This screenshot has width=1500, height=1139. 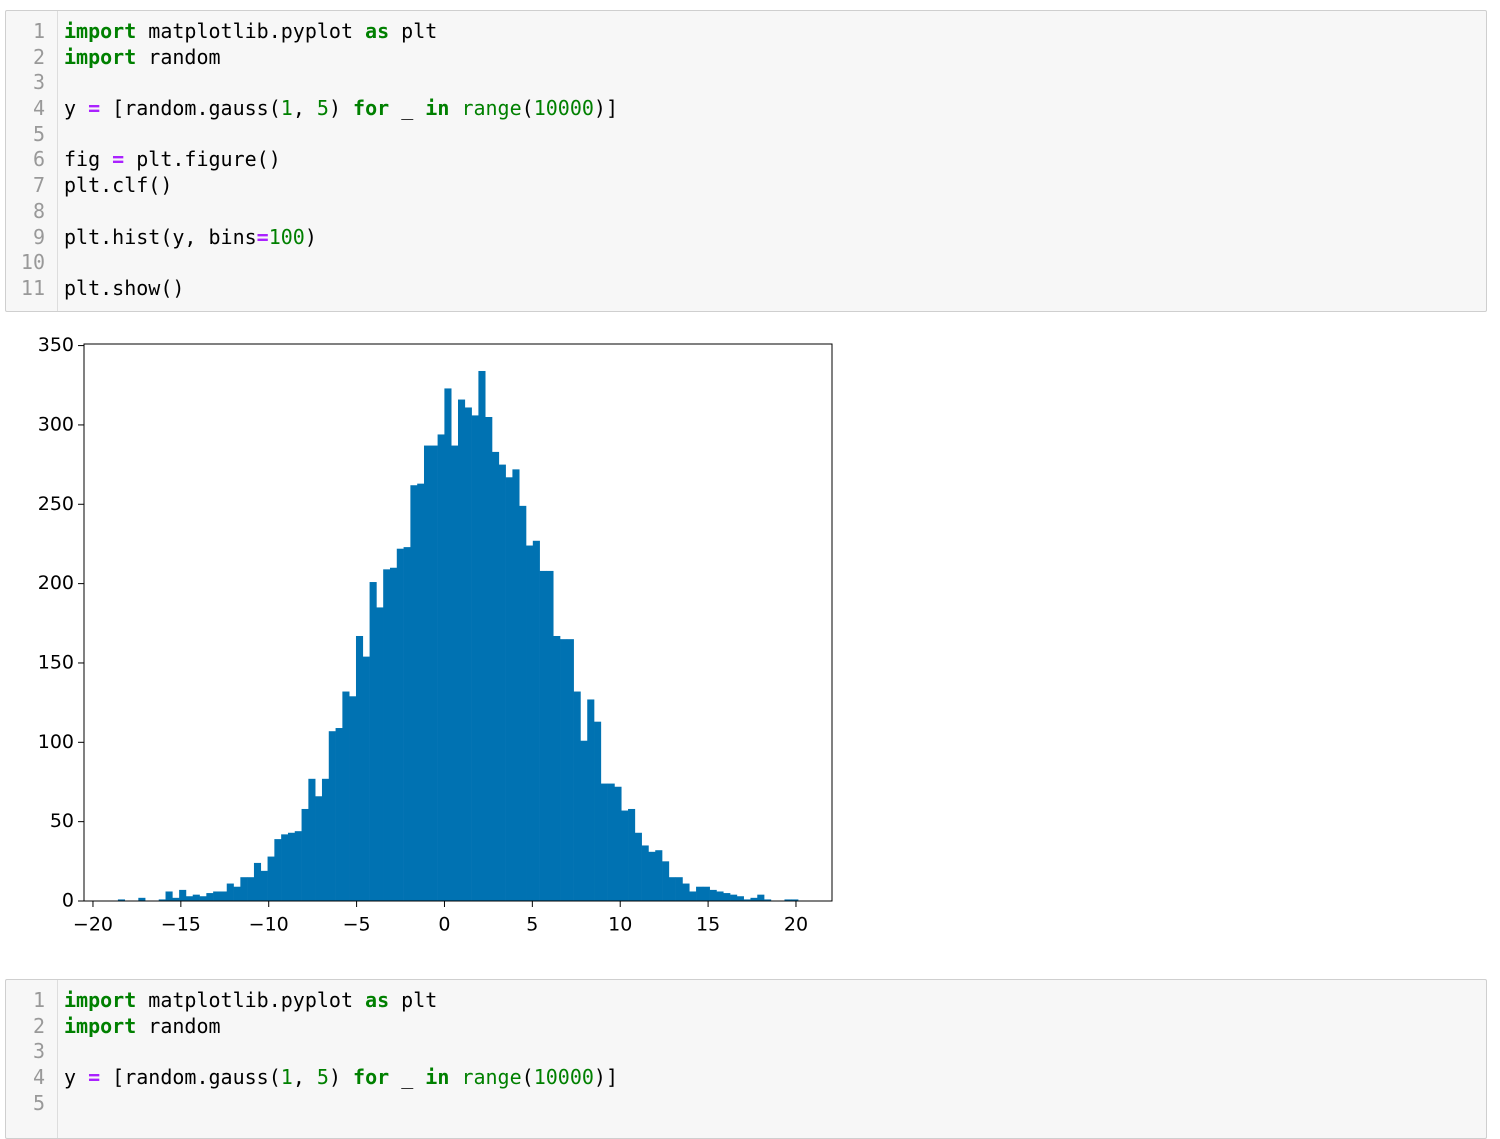 I want to click on code-line: 11 plt.show(), so click(x=746, y=289).